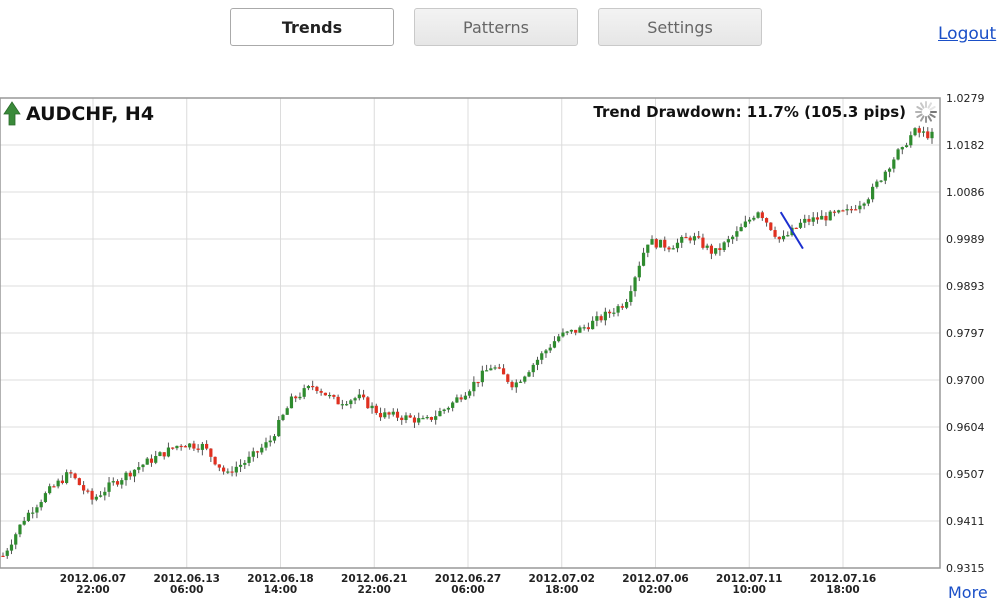 The height and width of the screenshot is (602, 1000). I want to click on y-tick-label: 0.9893, so click(965, 286).